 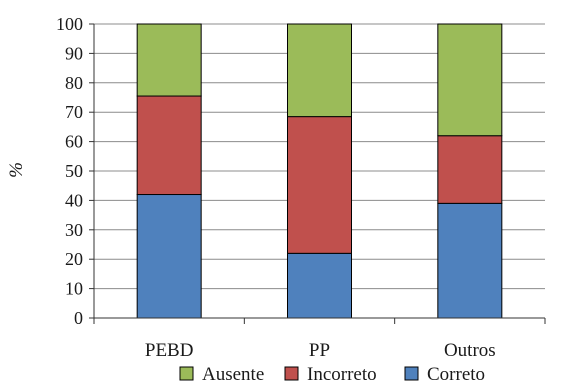 I want to click on x-category-labels: PEBD PP Outros, so click(x=320, y=350).